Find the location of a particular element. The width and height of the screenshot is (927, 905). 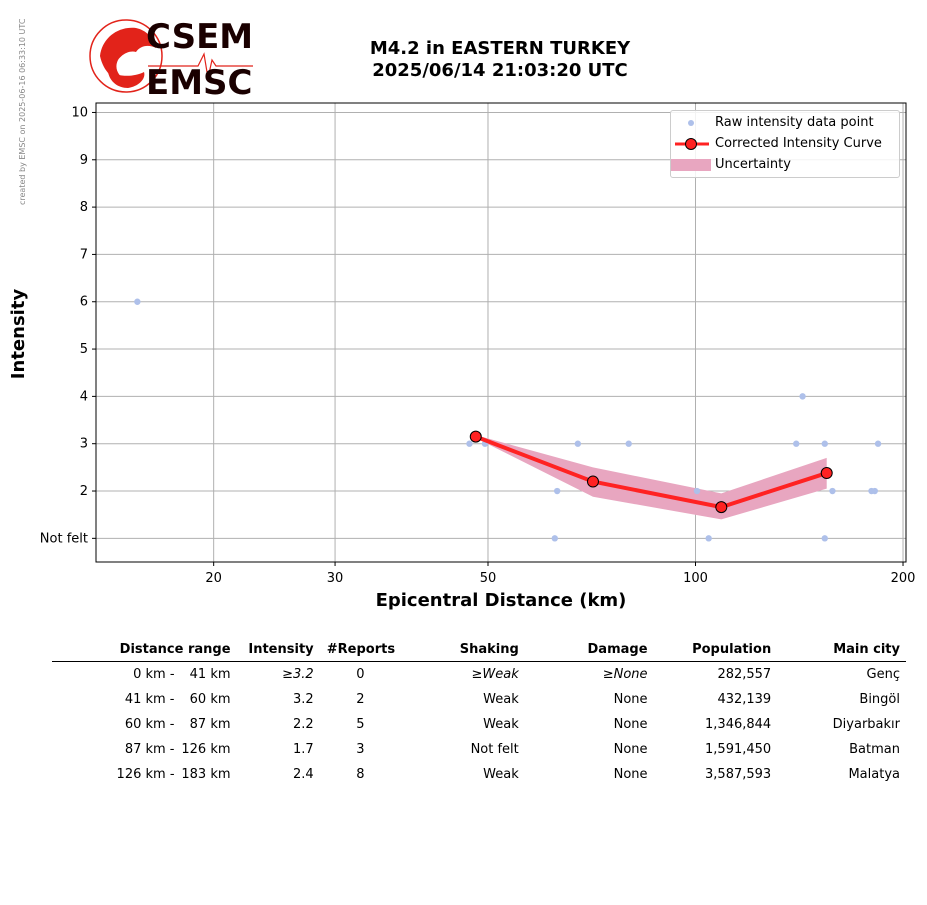

legend-item-raw: Raw intensity data point is located at coordinates (785, 123).